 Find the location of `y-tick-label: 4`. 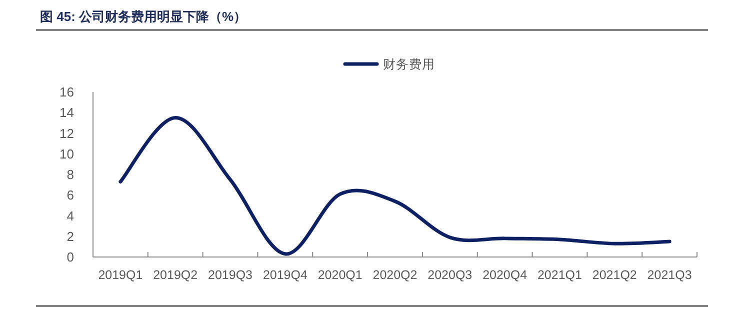

y-tick-label: 4 is located at coordinates (70, 216).